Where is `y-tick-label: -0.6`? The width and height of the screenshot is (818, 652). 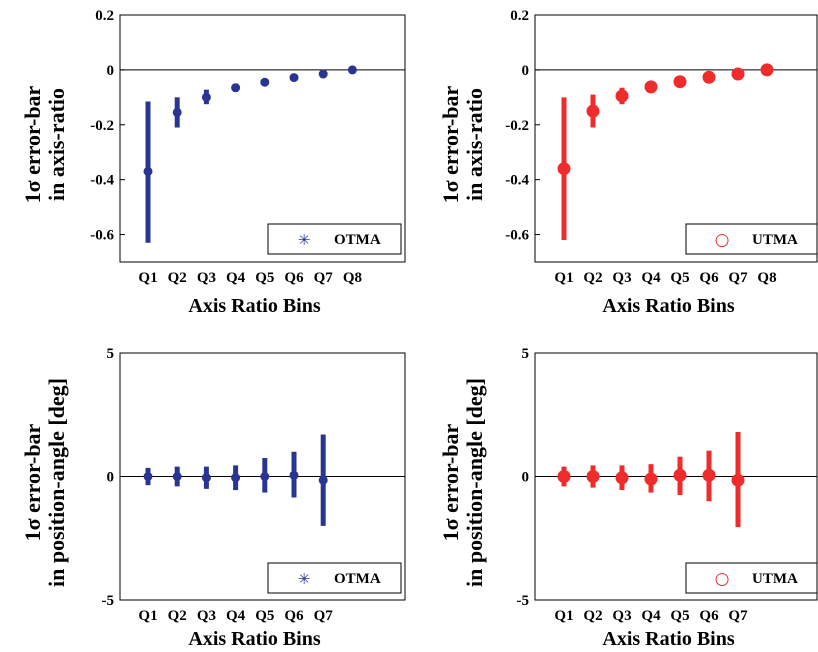
y-tick-label: -0.6 is located at coordinates (517, 236).